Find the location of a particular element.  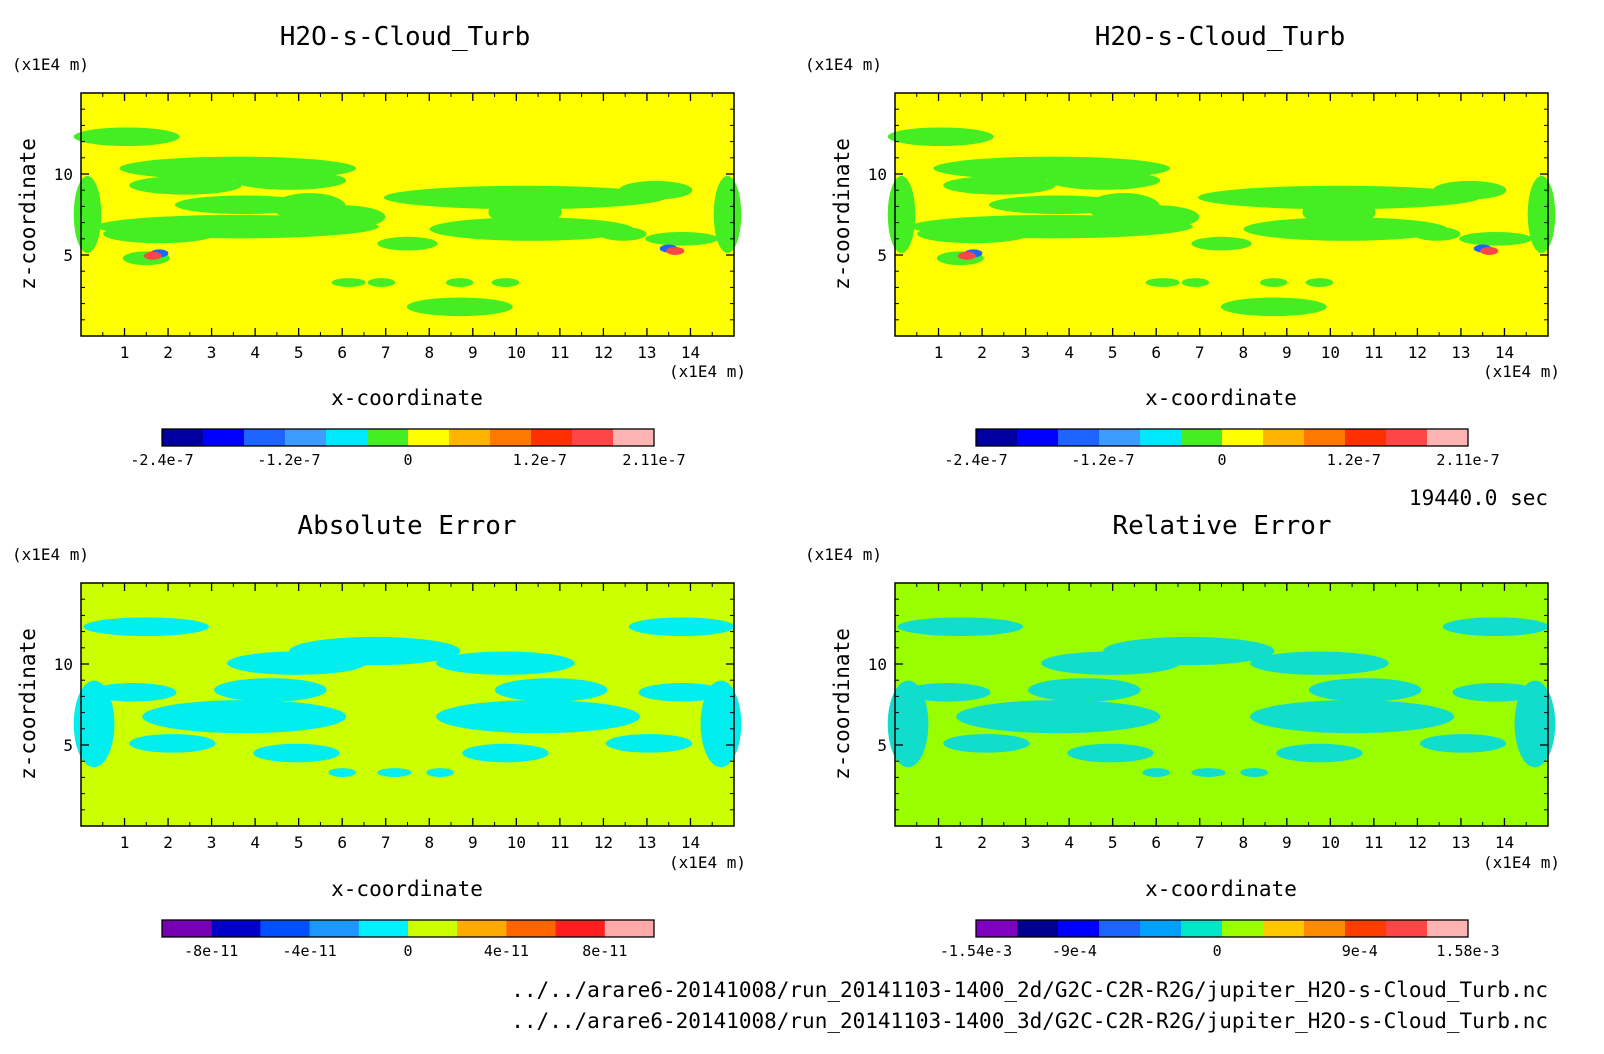

colorbar-label: -8e-11 is located at coordinates (211, 951).